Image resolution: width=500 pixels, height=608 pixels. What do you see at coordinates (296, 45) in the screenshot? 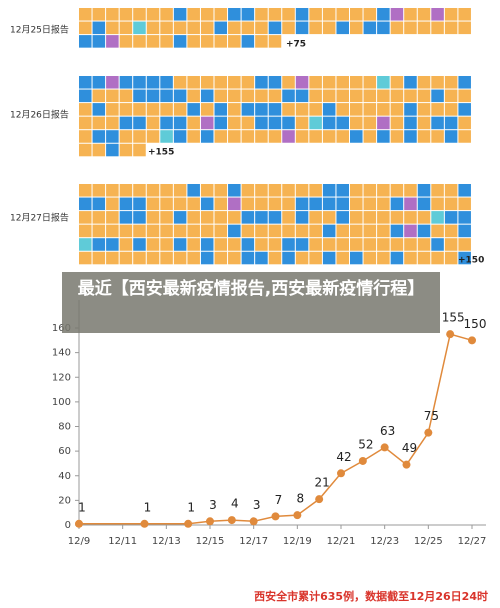
I see `report-added: +75` at bounding box center [296, 45].